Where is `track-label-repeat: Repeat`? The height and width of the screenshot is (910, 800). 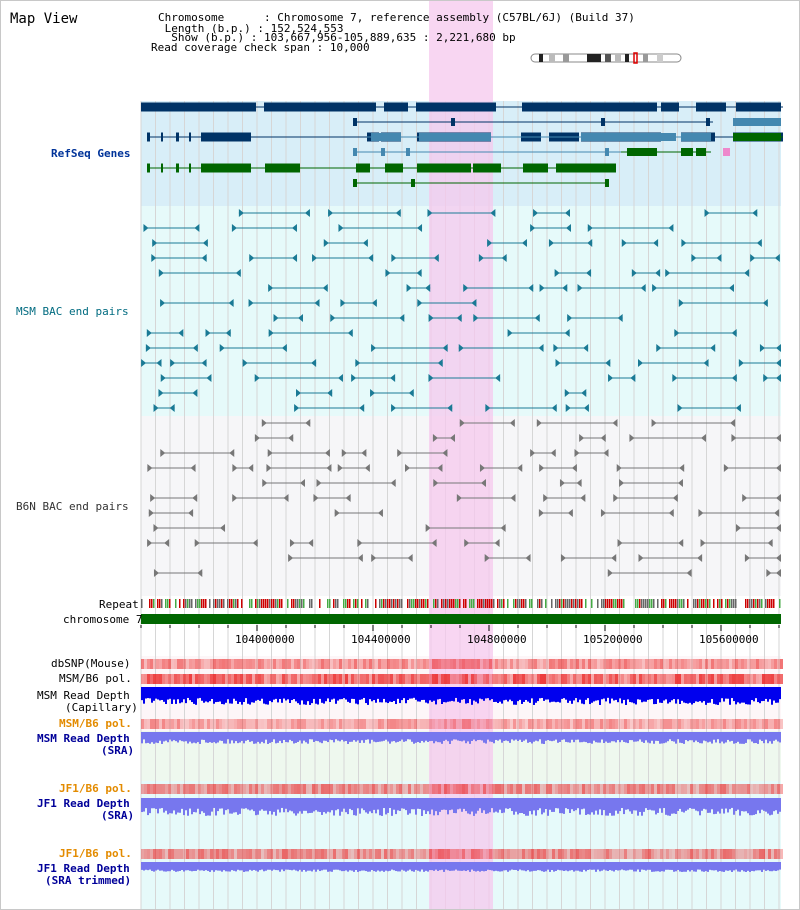 track-label-repeat: Repeat is located at coordinates (119, 604).